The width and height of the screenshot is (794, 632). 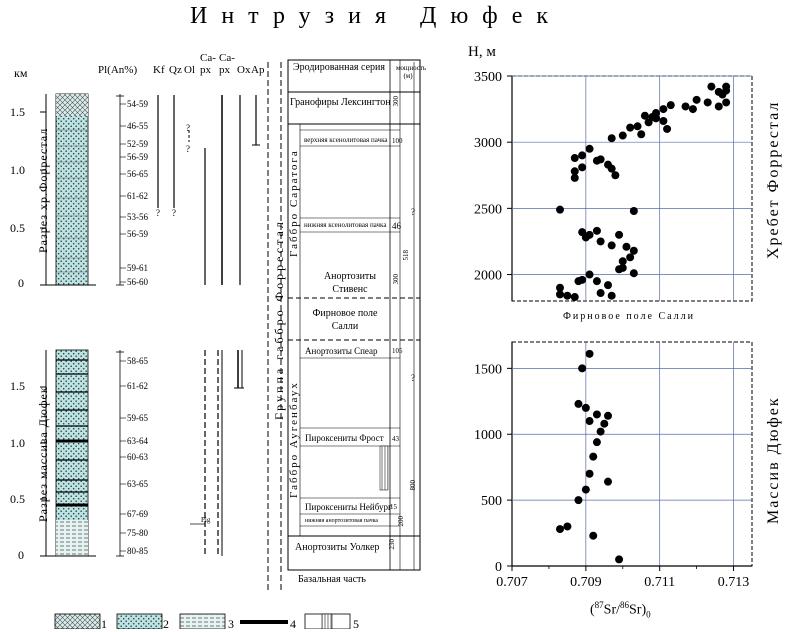 What do you see at coordinates (342, 521) in the screenshot?
I see `unit-lower-anorthosite: нижняя анортозитовая пачка` at bounding box center [342, 521].